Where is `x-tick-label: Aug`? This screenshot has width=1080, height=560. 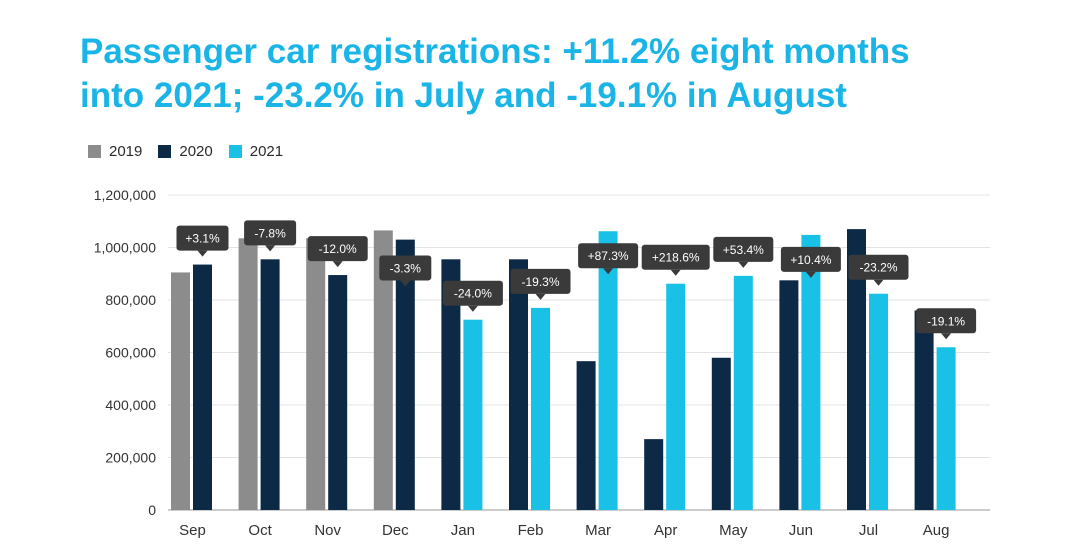
x-tick-label: Aug is located at coordinates (936, 530).